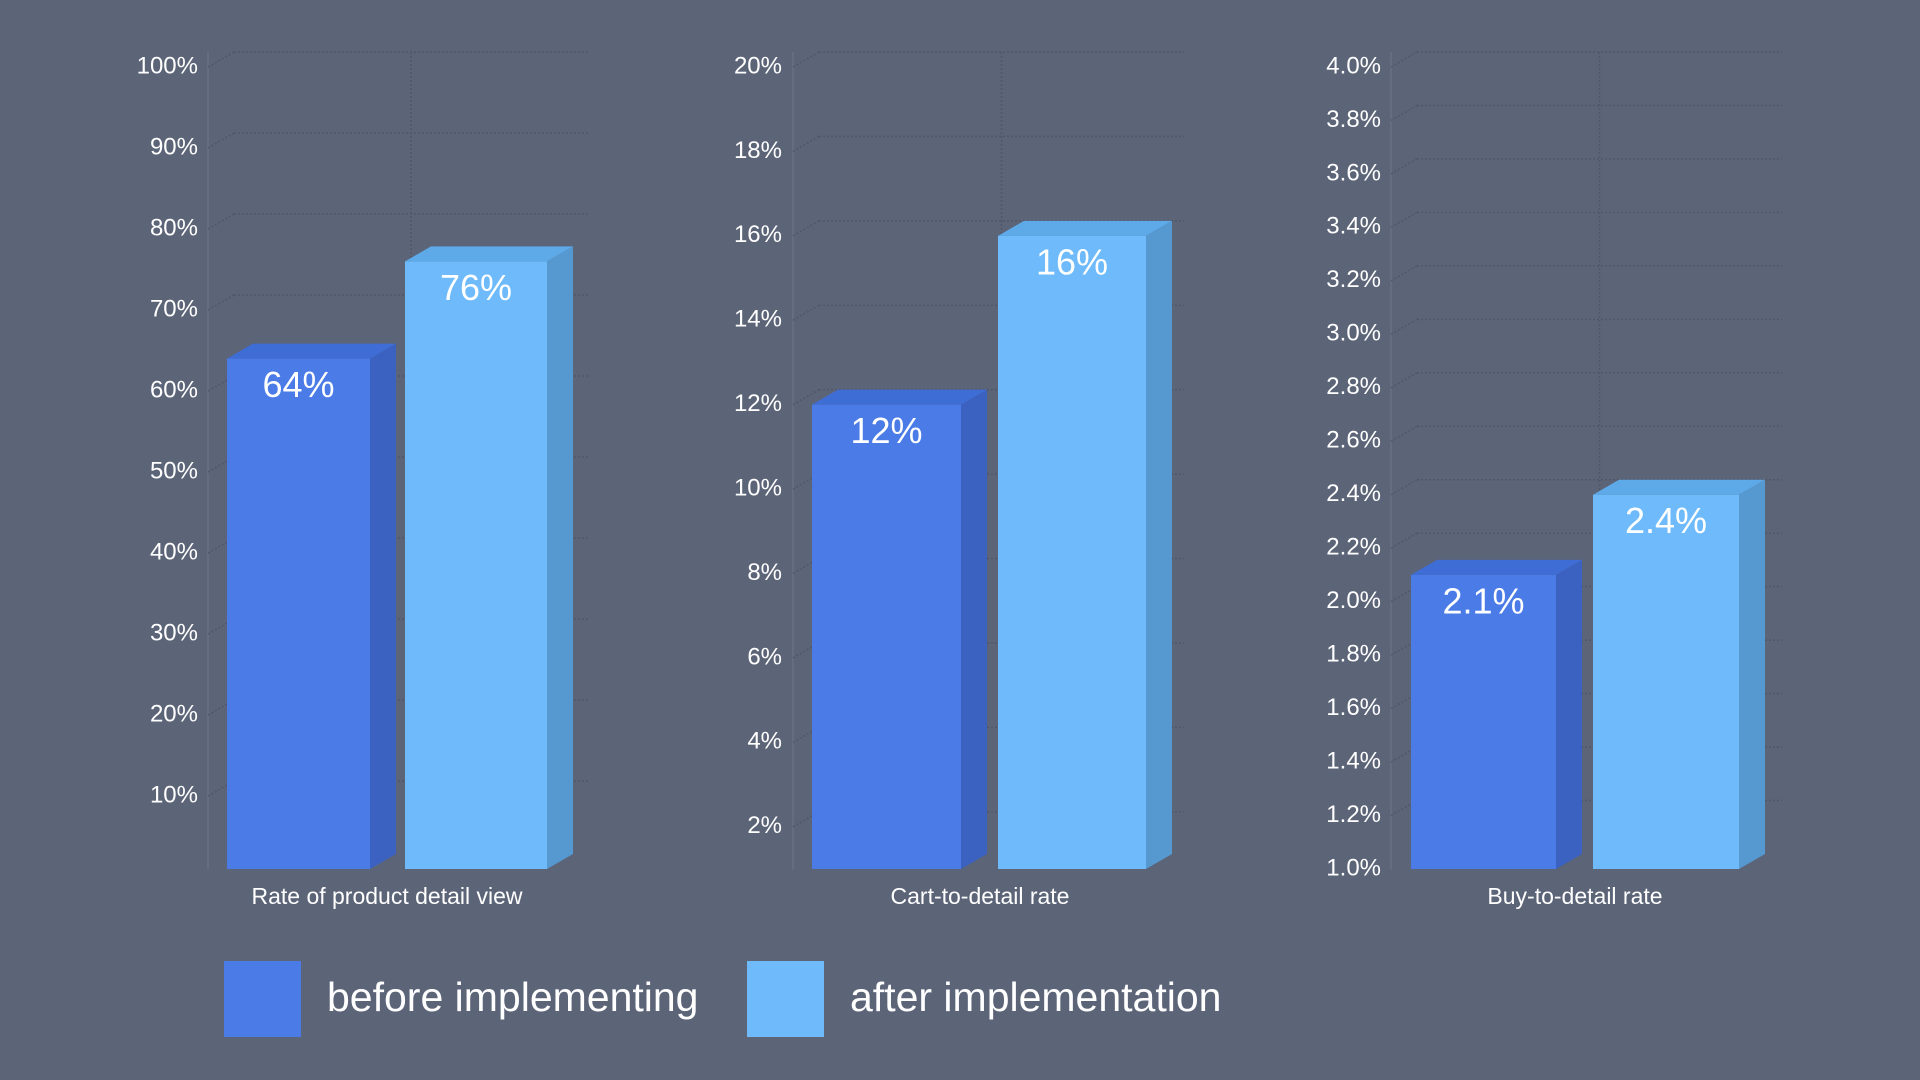 This screenshot has width=1920, height=1080. I want to click on y-tick-label: 70%, so click(174, 308).